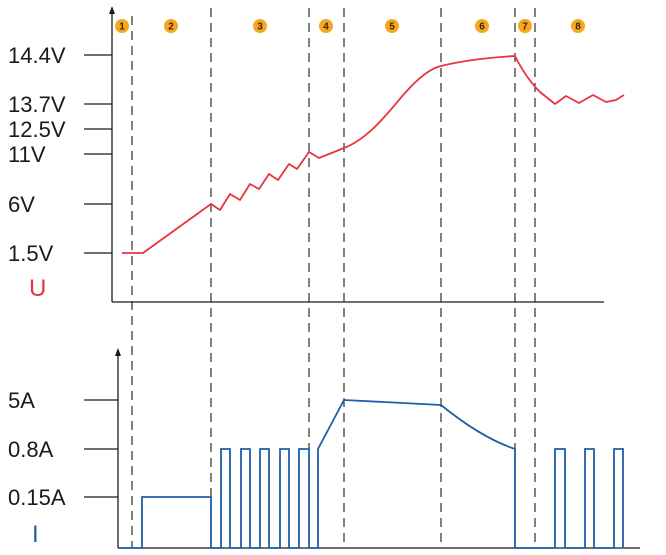  What do you see at coordinates (37, 288) in the screenshot?
I see `voltage-symbol: U` at bounding box center [37, 288].